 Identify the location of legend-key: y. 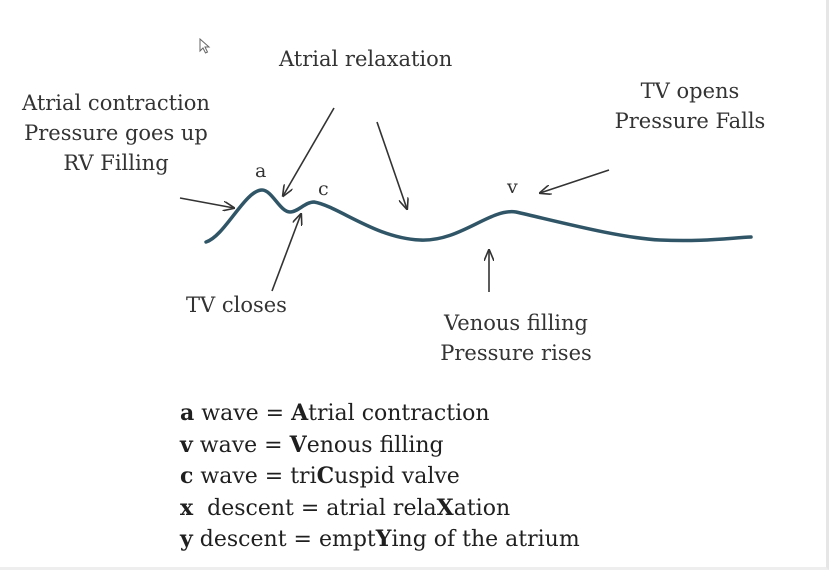
(186, 539).